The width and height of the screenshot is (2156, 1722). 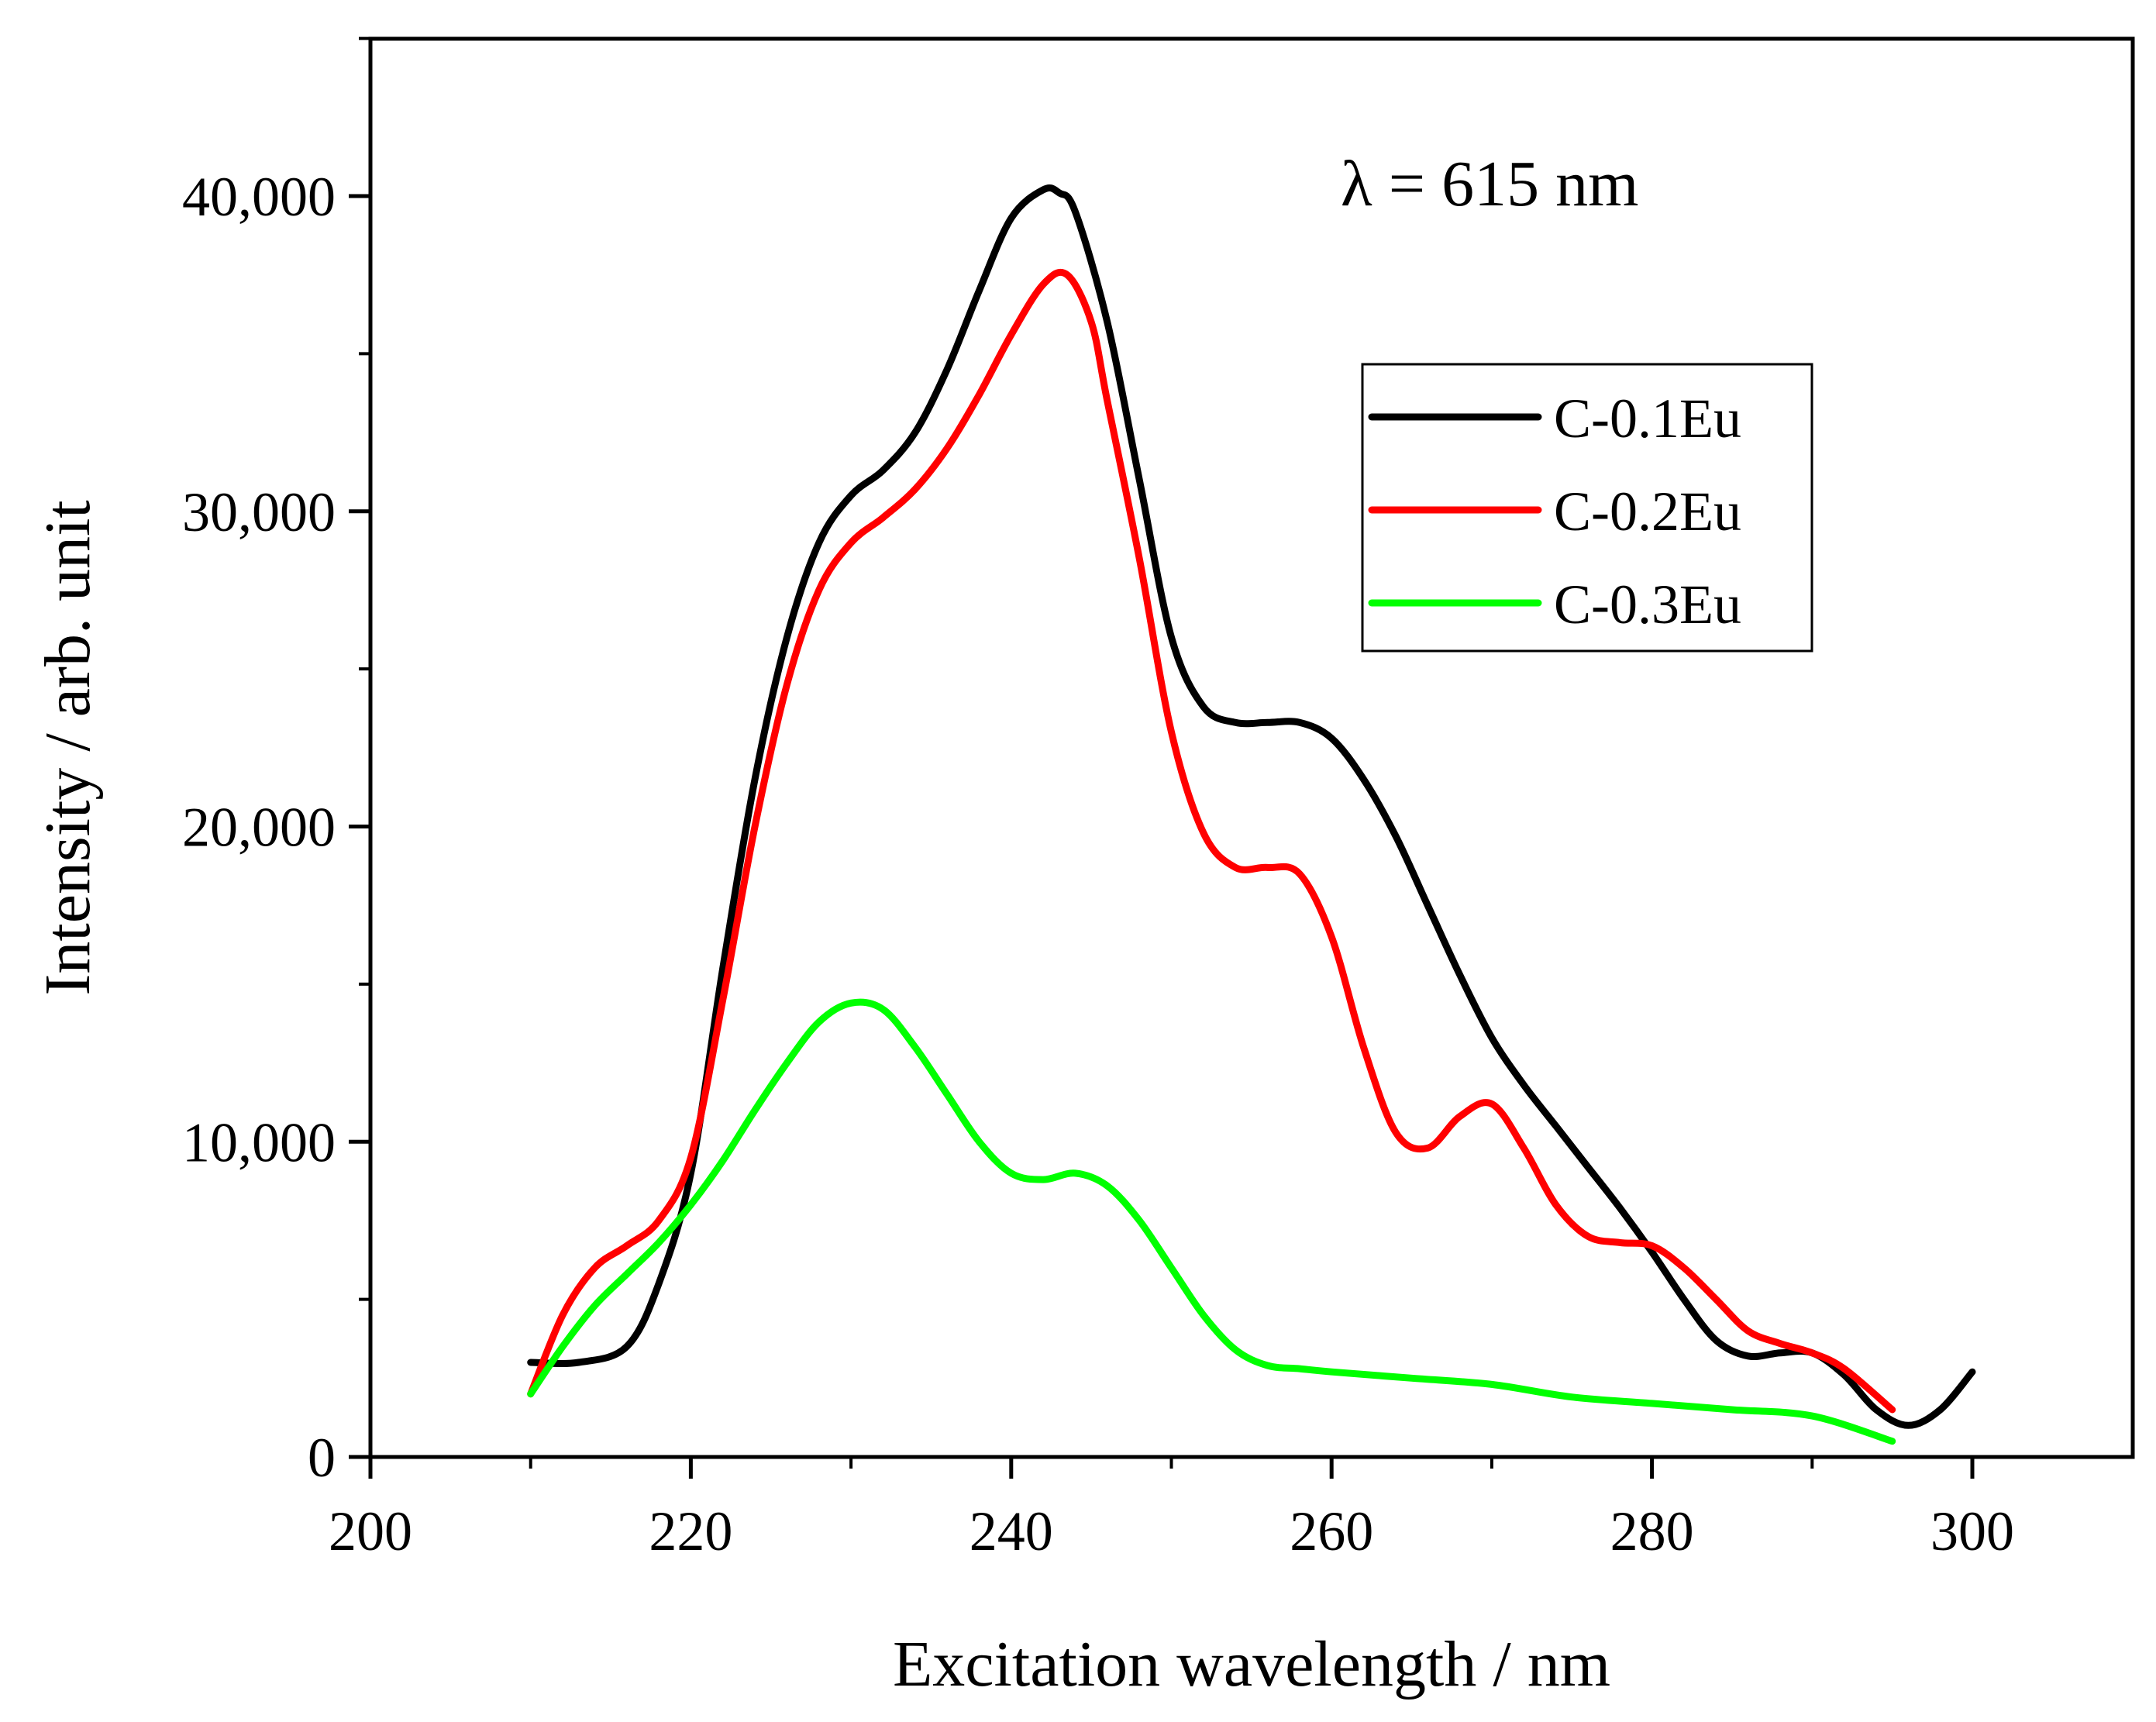 What do you see at coordinates (259, 512) in the screenshot?
I see `y-tick-label: 30,000` at bounding box center [259, 512].